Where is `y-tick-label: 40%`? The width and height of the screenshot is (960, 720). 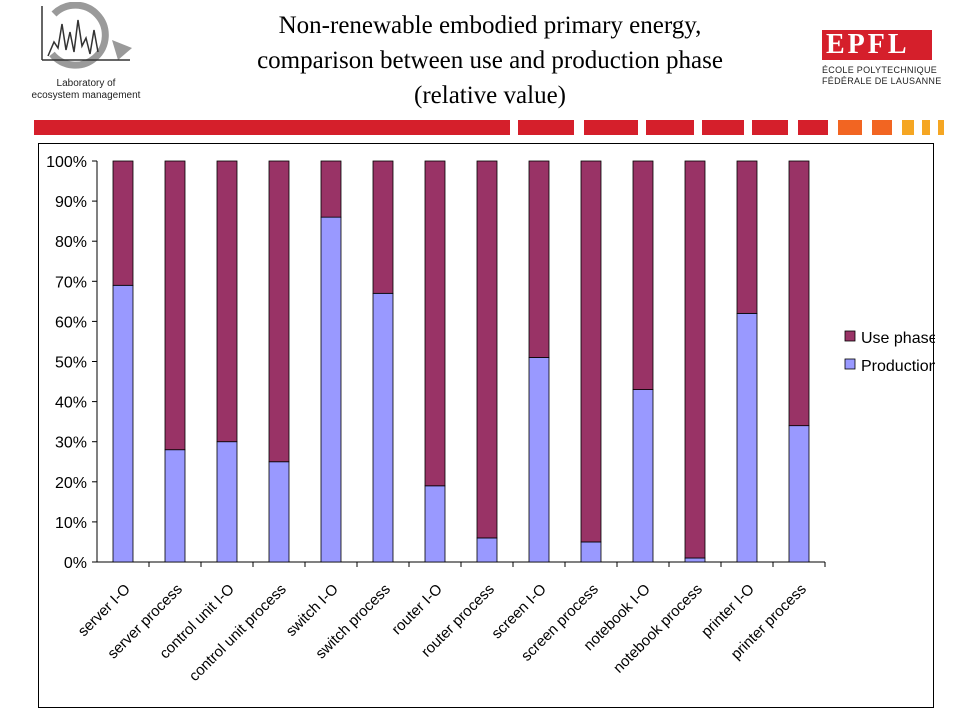 y-tick-label: 40% is located at coordinates (71, 403).